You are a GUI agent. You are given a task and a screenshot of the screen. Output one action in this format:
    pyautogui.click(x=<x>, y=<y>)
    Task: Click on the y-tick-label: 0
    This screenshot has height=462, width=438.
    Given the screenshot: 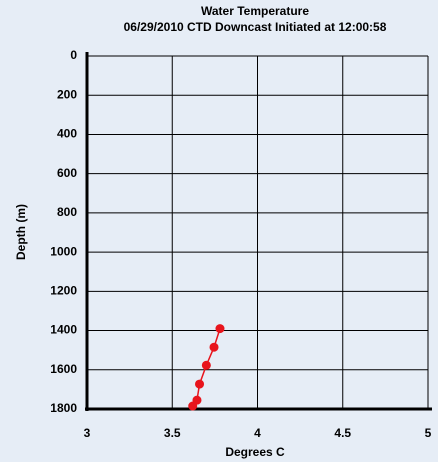 What is the action you would take?
    pyautogui.click(x=73, y=55)
    